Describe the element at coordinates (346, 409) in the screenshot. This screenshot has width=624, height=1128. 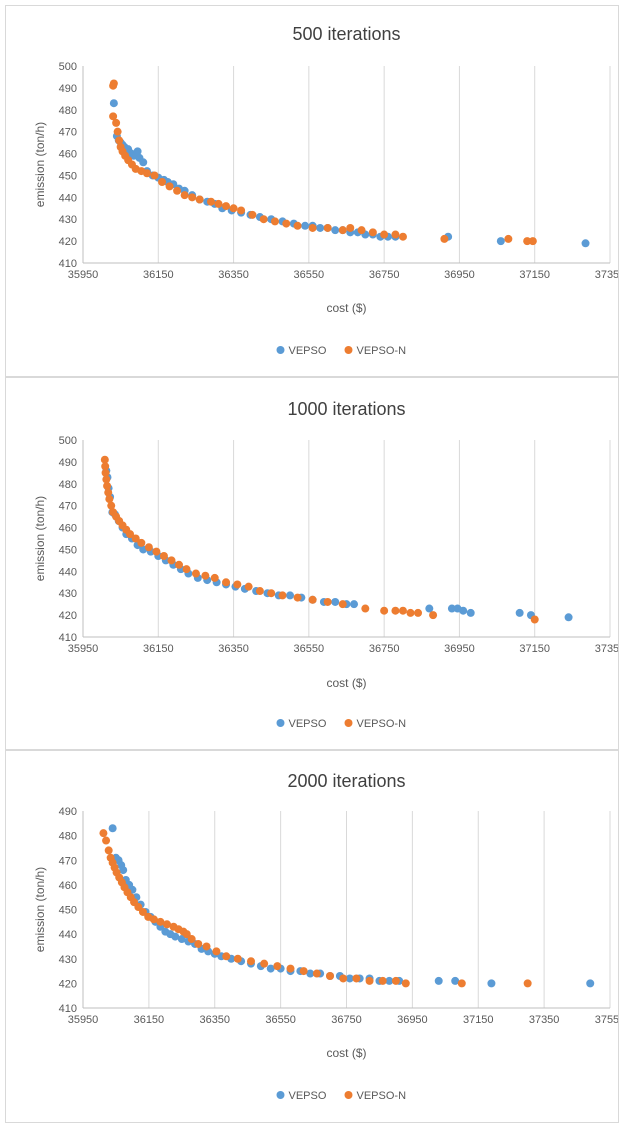
I see `chart-title: 1000 iterations` at that location.